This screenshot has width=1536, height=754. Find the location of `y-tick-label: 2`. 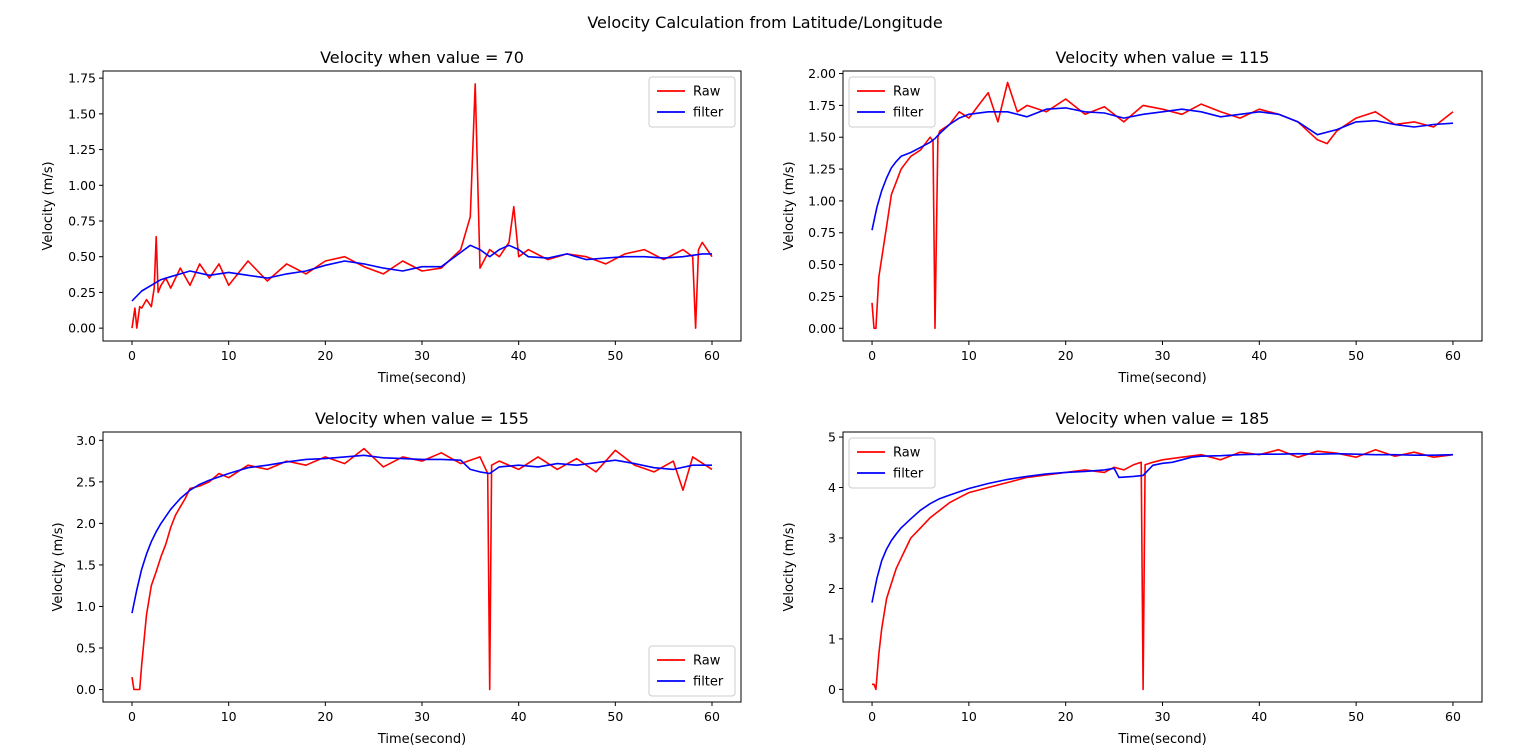

y-tick-label: 2 is located at coordinates (832, 588).